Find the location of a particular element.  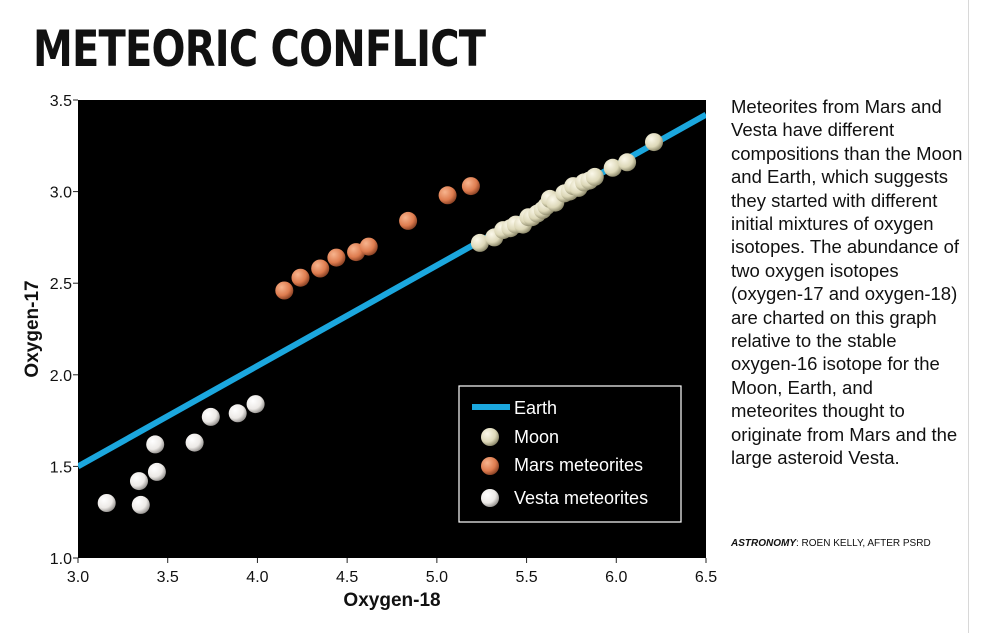

x-tick-label: 4.5 is located at coordinates (347, 577).